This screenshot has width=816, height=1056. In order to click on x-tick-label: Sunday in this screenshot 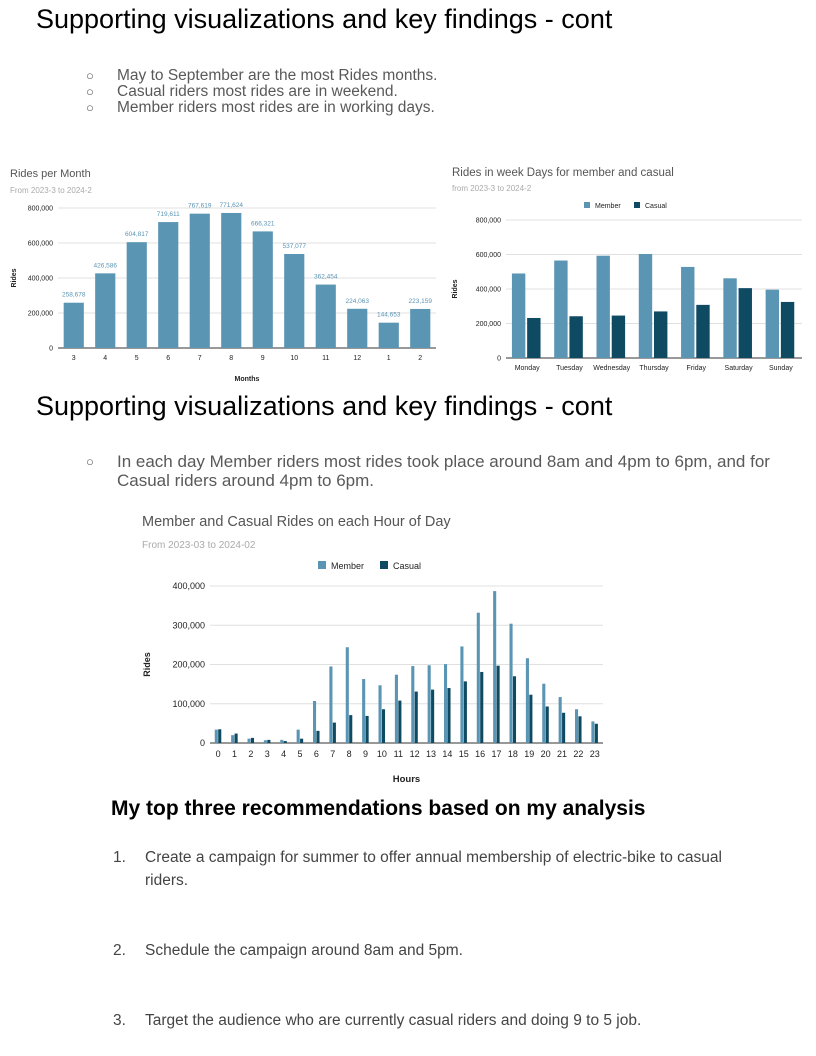, I will do `click(781, 368)`.